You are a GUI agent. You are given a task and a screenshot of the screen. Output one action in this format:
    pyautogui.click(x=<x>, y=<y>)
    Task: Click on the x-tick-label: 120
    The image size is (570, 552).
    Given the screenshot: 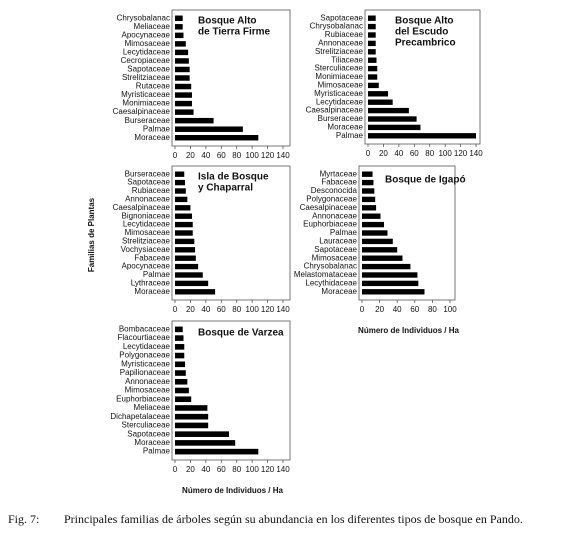 What is the action you would take?
    pyautogui.click(x=268, y=155)
    